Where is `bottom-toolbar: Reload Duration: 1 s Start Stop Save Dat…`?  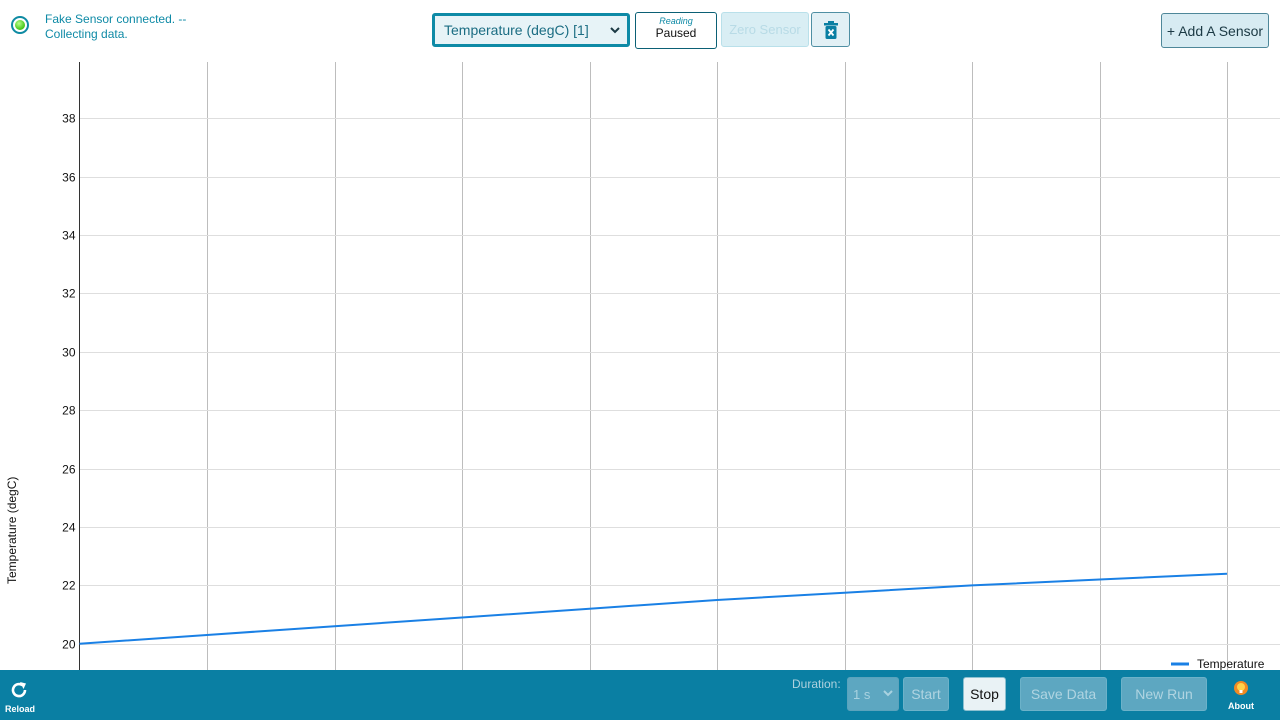
bottom-toolbar: Reload Duration: 1 s Start Stop Save Dat… is located at coordinates (640, 695).